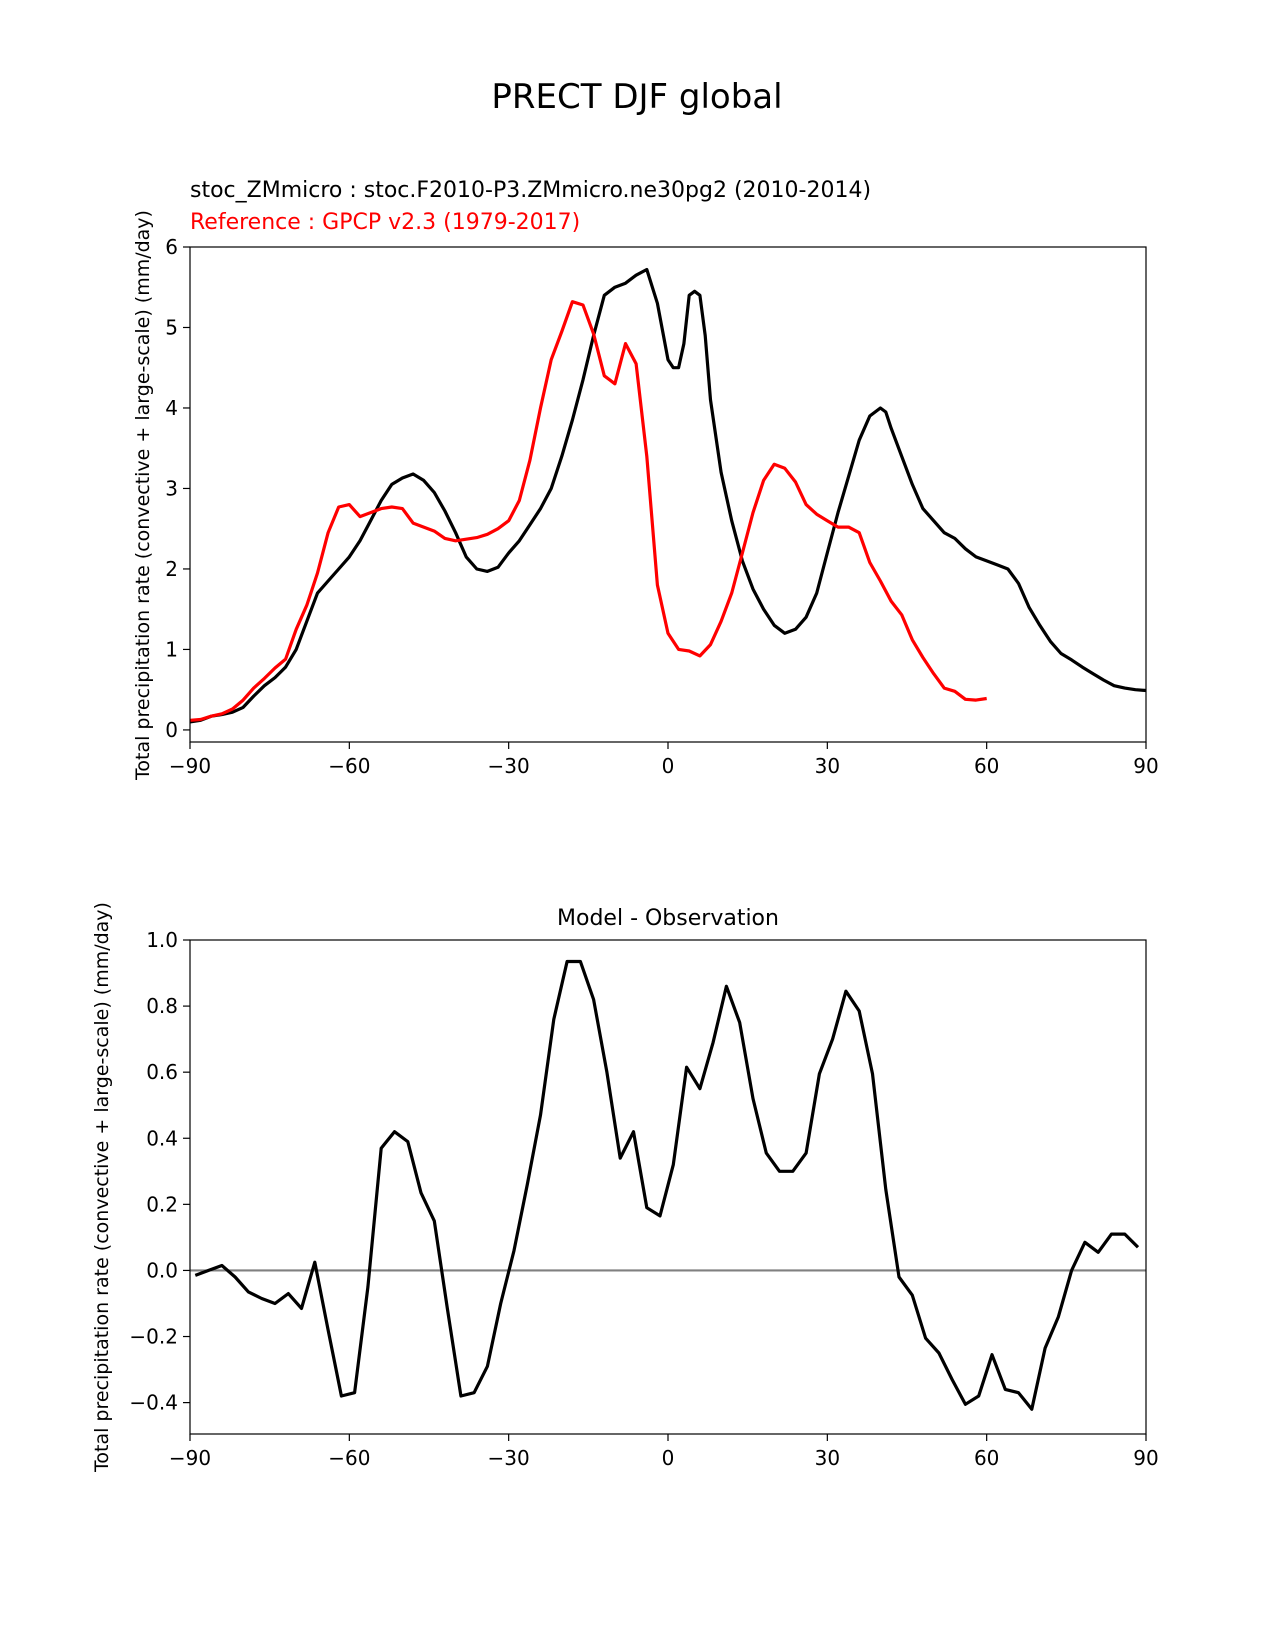  I want to click on bottom-ytick-label: 0.4, so click(162, 1138).